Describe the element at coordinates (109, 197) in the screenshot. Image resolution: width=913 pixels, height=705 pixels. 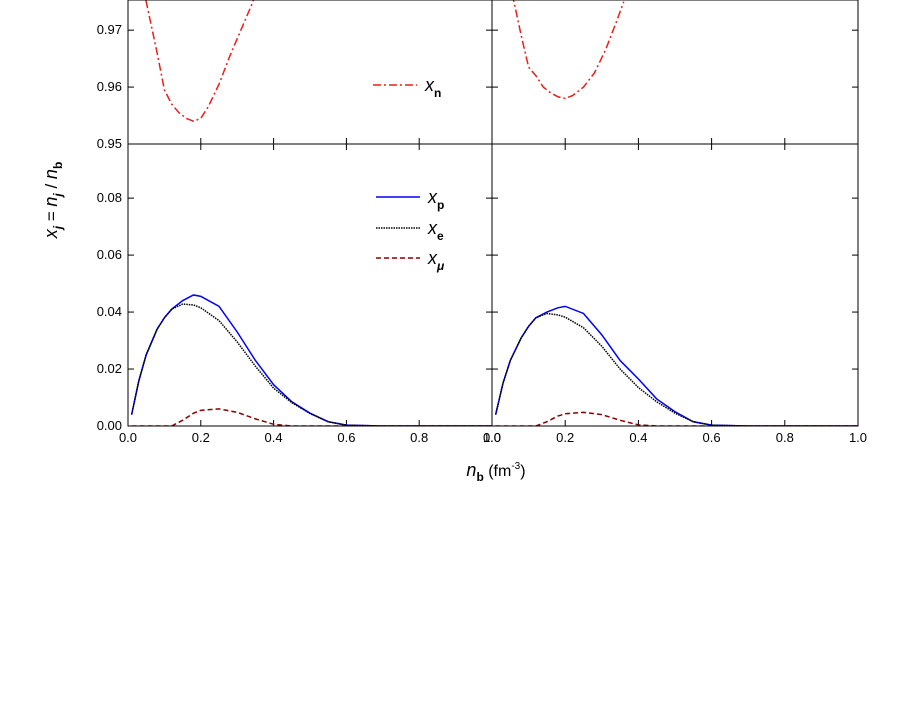
I see `y-tick-label: 0.08` at that location.